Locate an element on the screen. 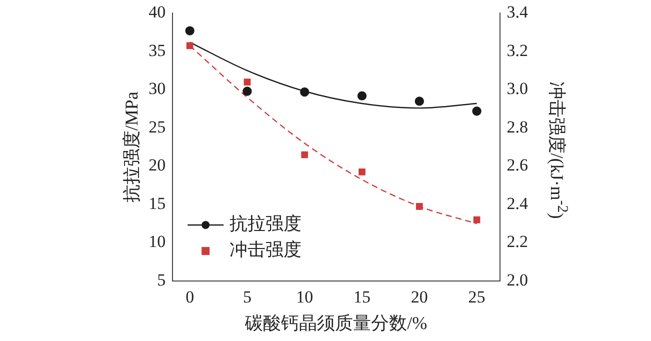 The width and height of the screenshot is (651, 341). y-axis-title: 抗拉强度/MPa is located at coordinates (132, 147).